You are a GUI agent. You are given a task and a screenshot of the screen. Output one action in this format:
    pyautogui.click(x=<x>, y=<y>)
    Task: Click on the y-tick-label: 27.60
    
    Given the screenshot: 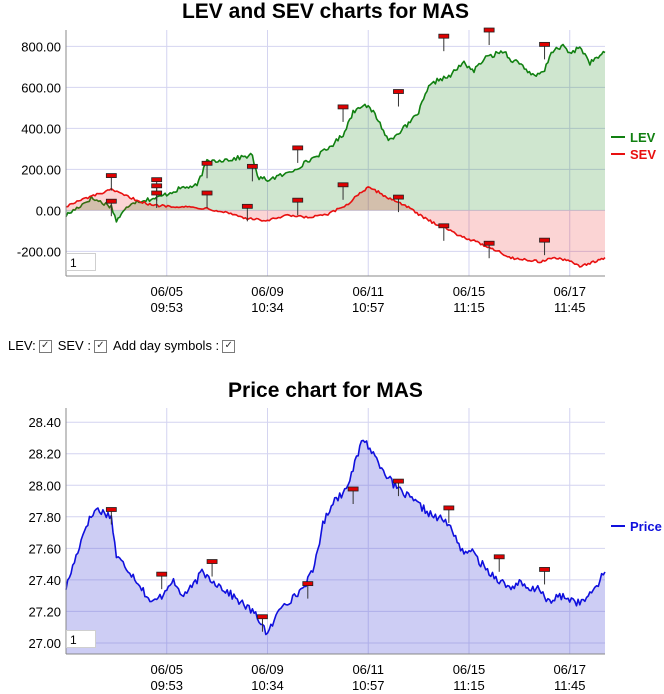 What is the action you would take?
    pyautogui.click(x=44, y=548)
    